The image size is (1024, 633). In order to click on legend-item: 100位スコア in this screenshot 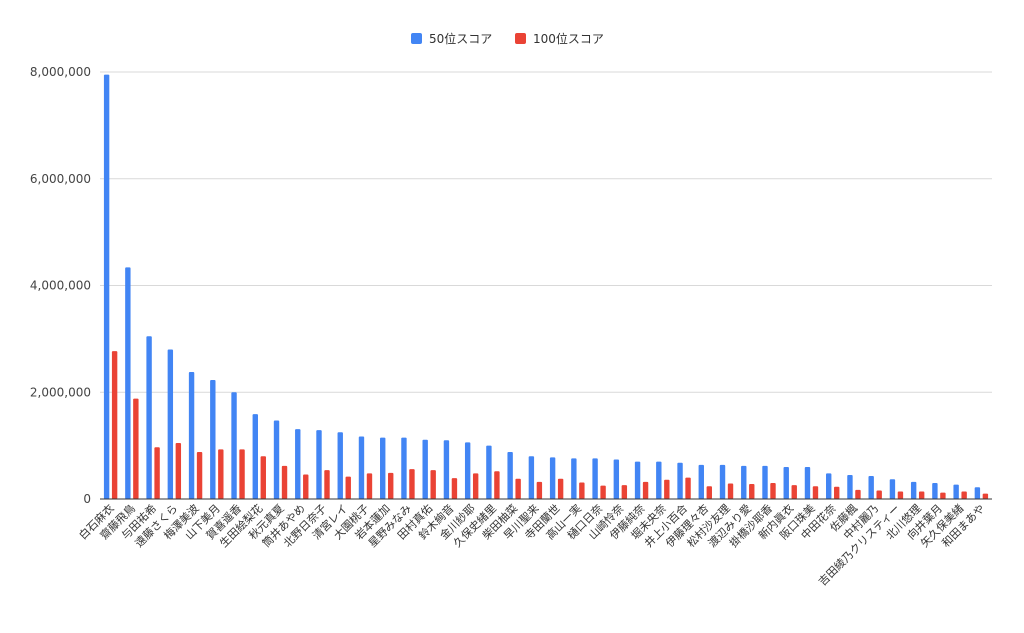, I will do `click(559, 38)`.